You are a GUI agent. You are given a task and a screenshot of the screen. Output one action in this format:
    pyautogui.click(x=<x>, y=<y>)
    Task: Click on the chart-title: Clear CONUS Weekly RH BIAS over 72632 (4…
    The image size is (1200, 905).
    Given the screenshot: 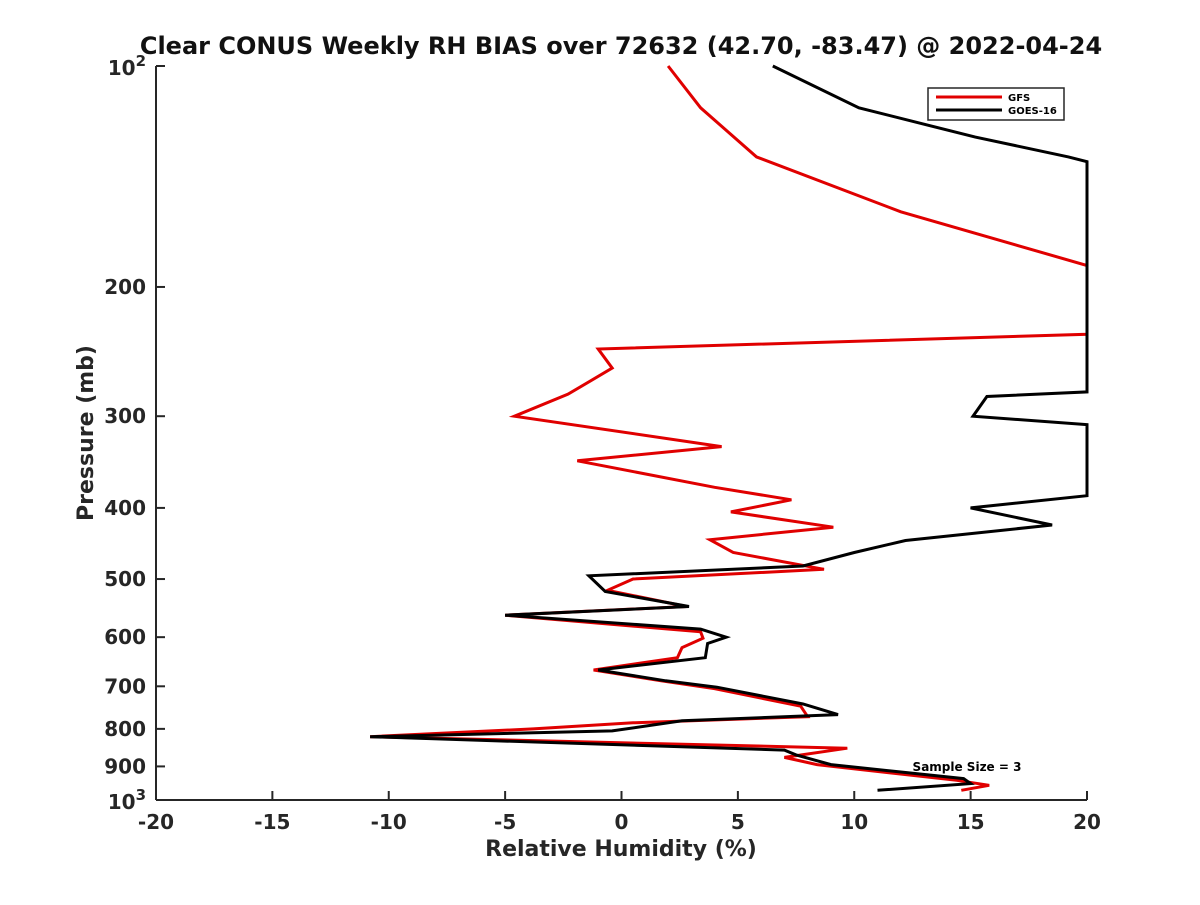 What is the action you would take?
    pyautogui.click(x=621, y=46)
    